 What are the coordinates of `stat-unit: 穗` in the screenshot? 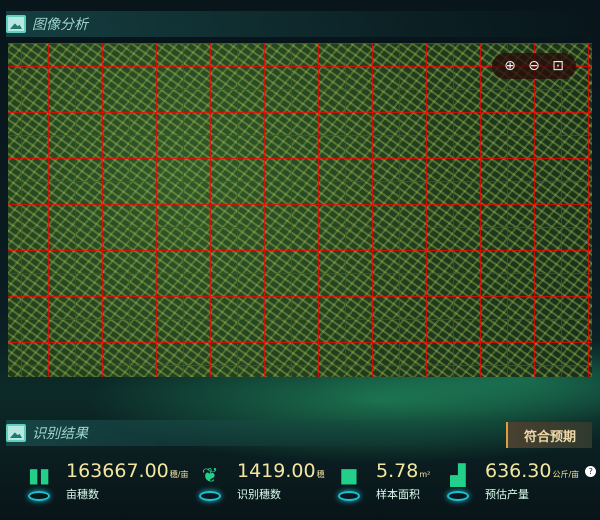 It's located at (320, 474).